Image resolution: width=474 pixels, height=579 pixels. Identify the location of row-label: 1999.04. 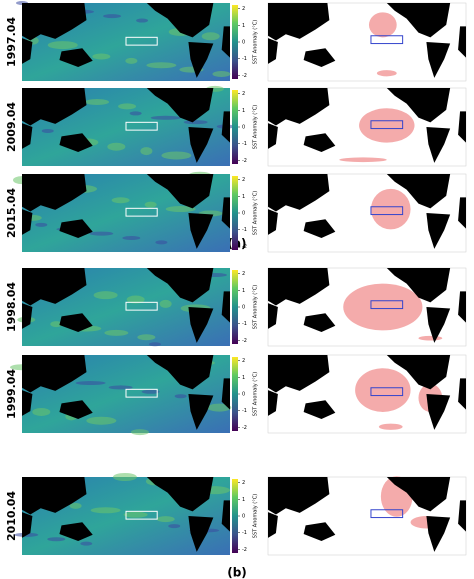
(11, 394).